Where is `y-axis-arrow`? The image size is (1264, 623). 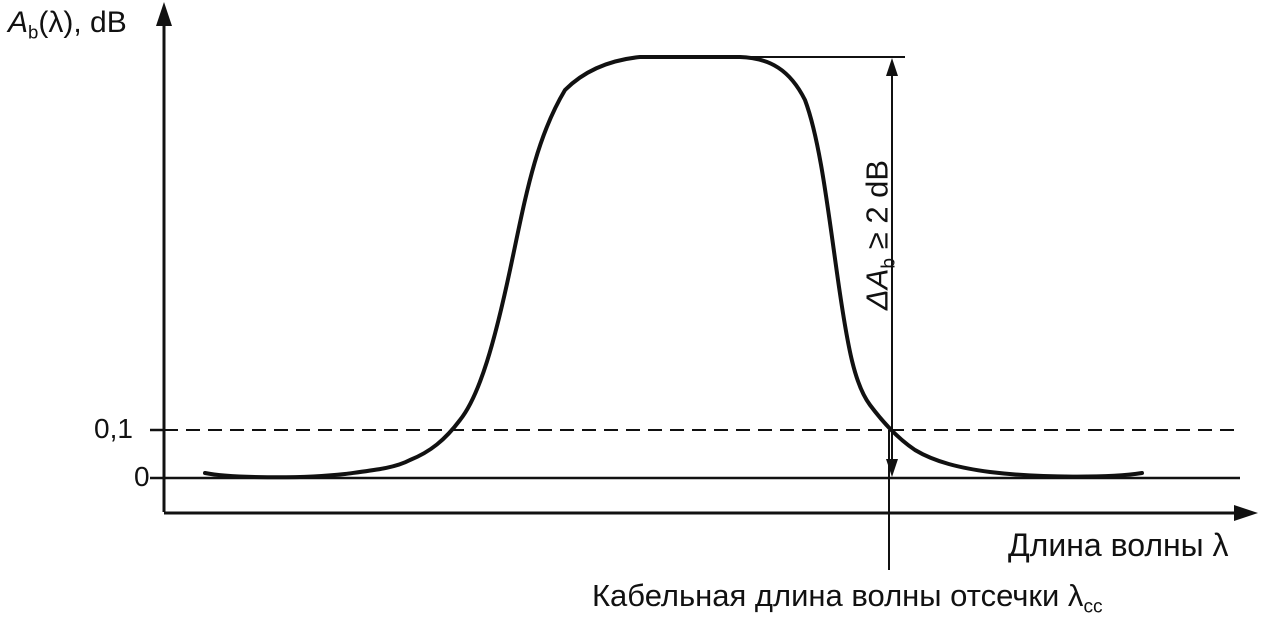 y-axis-arrow is located at coordinates (164, 14).